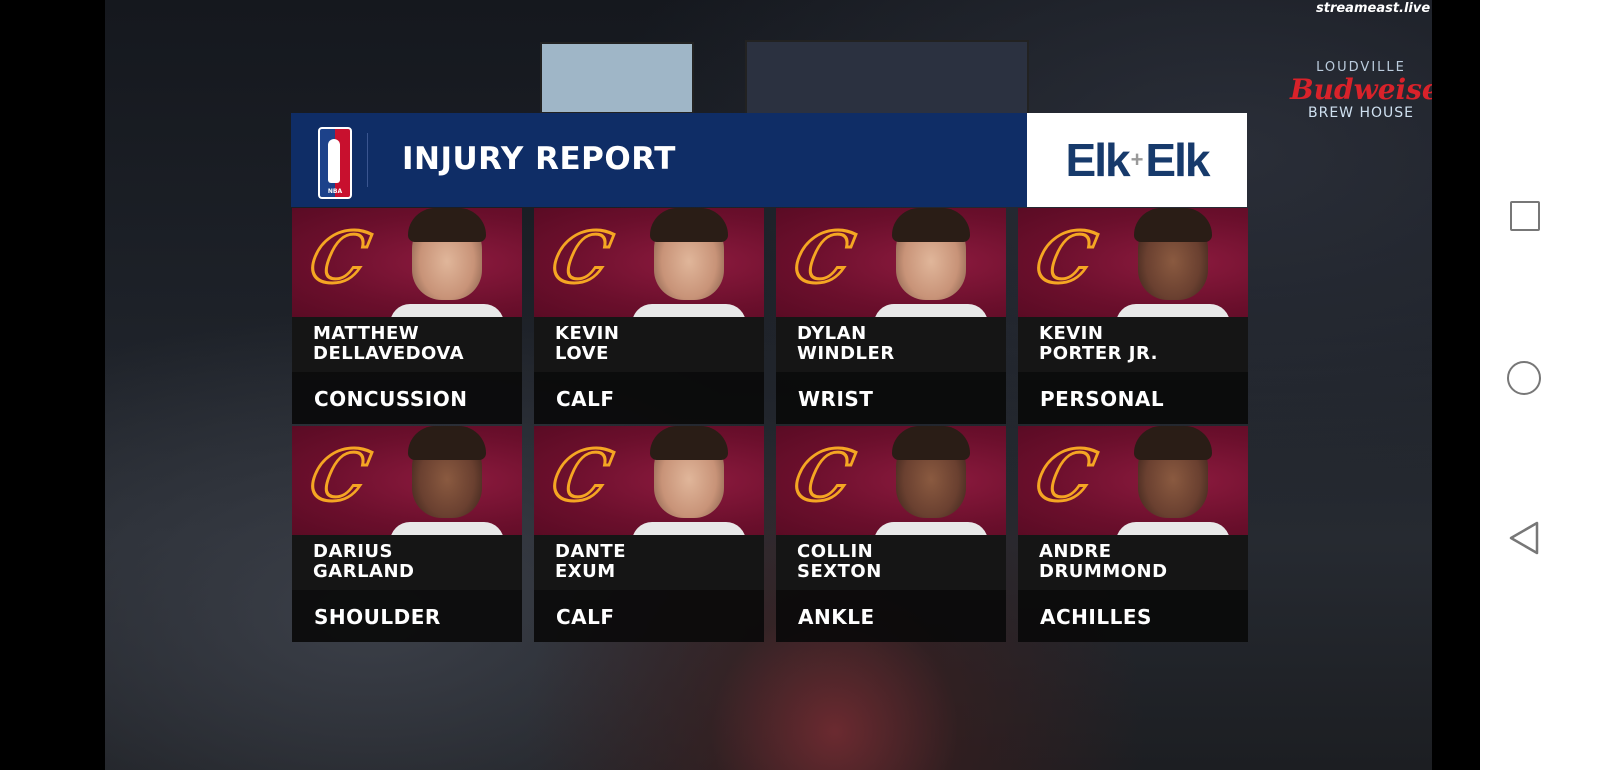 This screenshot has height=770, width=1600. I want to click on player-injury: SHOULDER, so click(407, 616).